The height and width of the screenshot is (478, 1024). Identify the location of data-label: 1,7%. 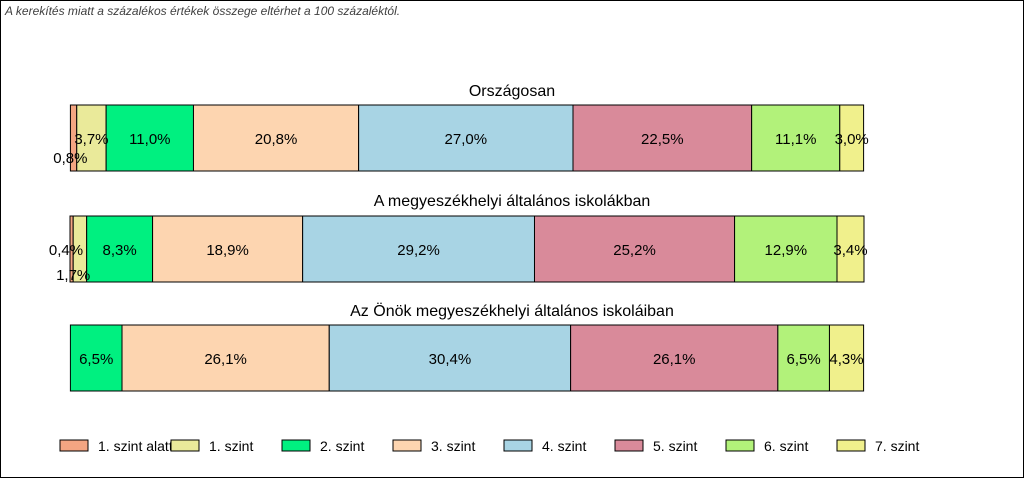
(73, 275).